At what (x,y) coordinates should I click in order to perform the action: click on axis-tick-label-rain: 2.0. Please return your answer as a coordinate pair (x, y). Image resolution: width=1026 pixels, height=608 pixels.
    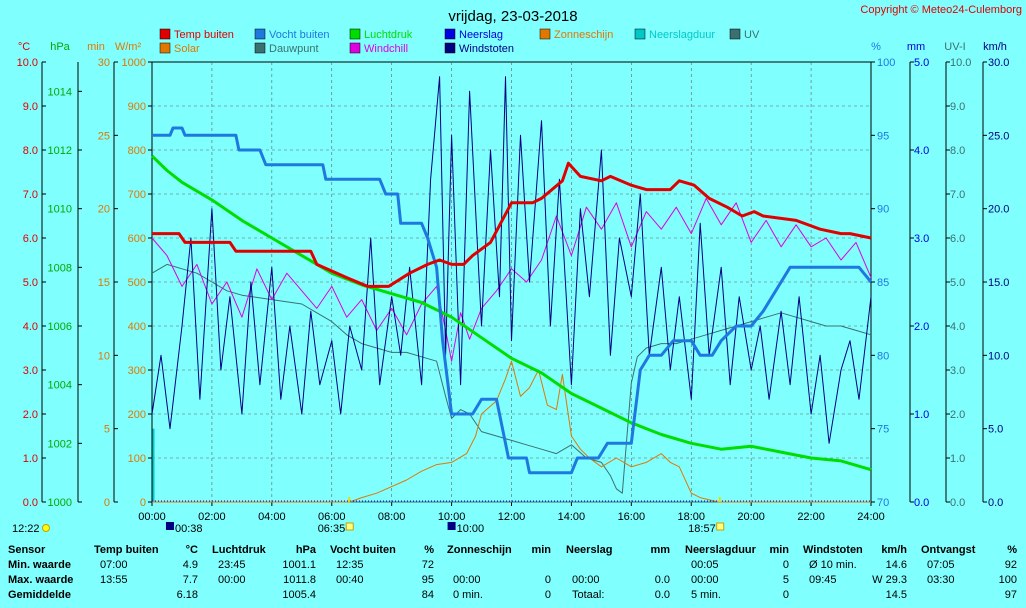
    Looking at the image, I should click on (921, 327).